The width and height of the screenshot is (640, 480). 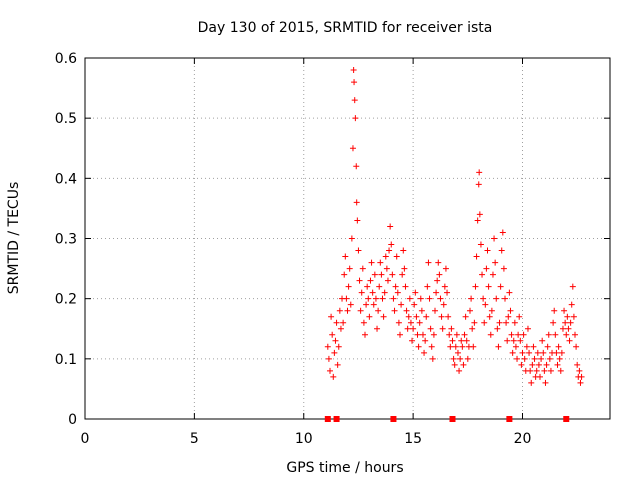 I want to click on y-axis-label: SRMTID / TECUs, so click(x=14, y=238).